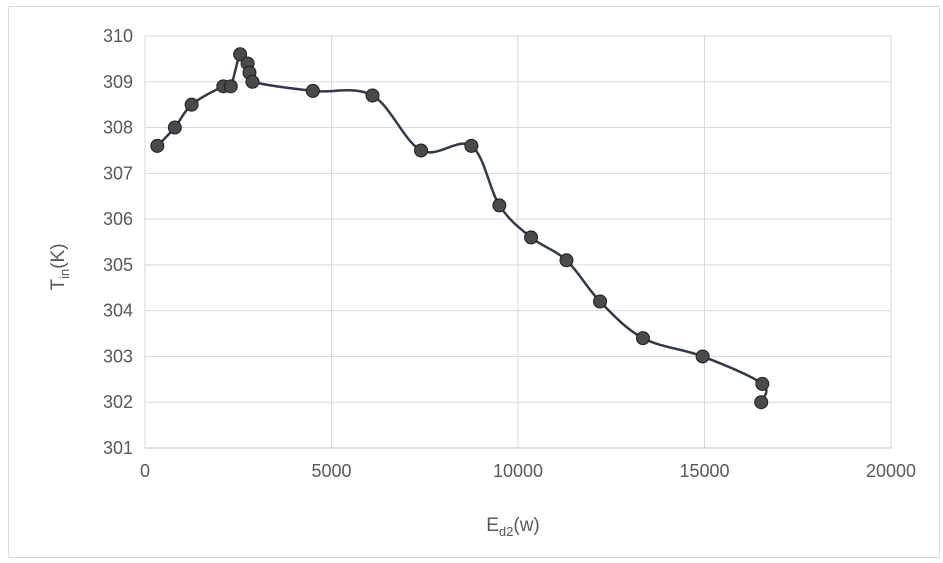 The height and width of the screenshot is (563, 943). I want to click on y-tick-label: 301, so click(118, 448).